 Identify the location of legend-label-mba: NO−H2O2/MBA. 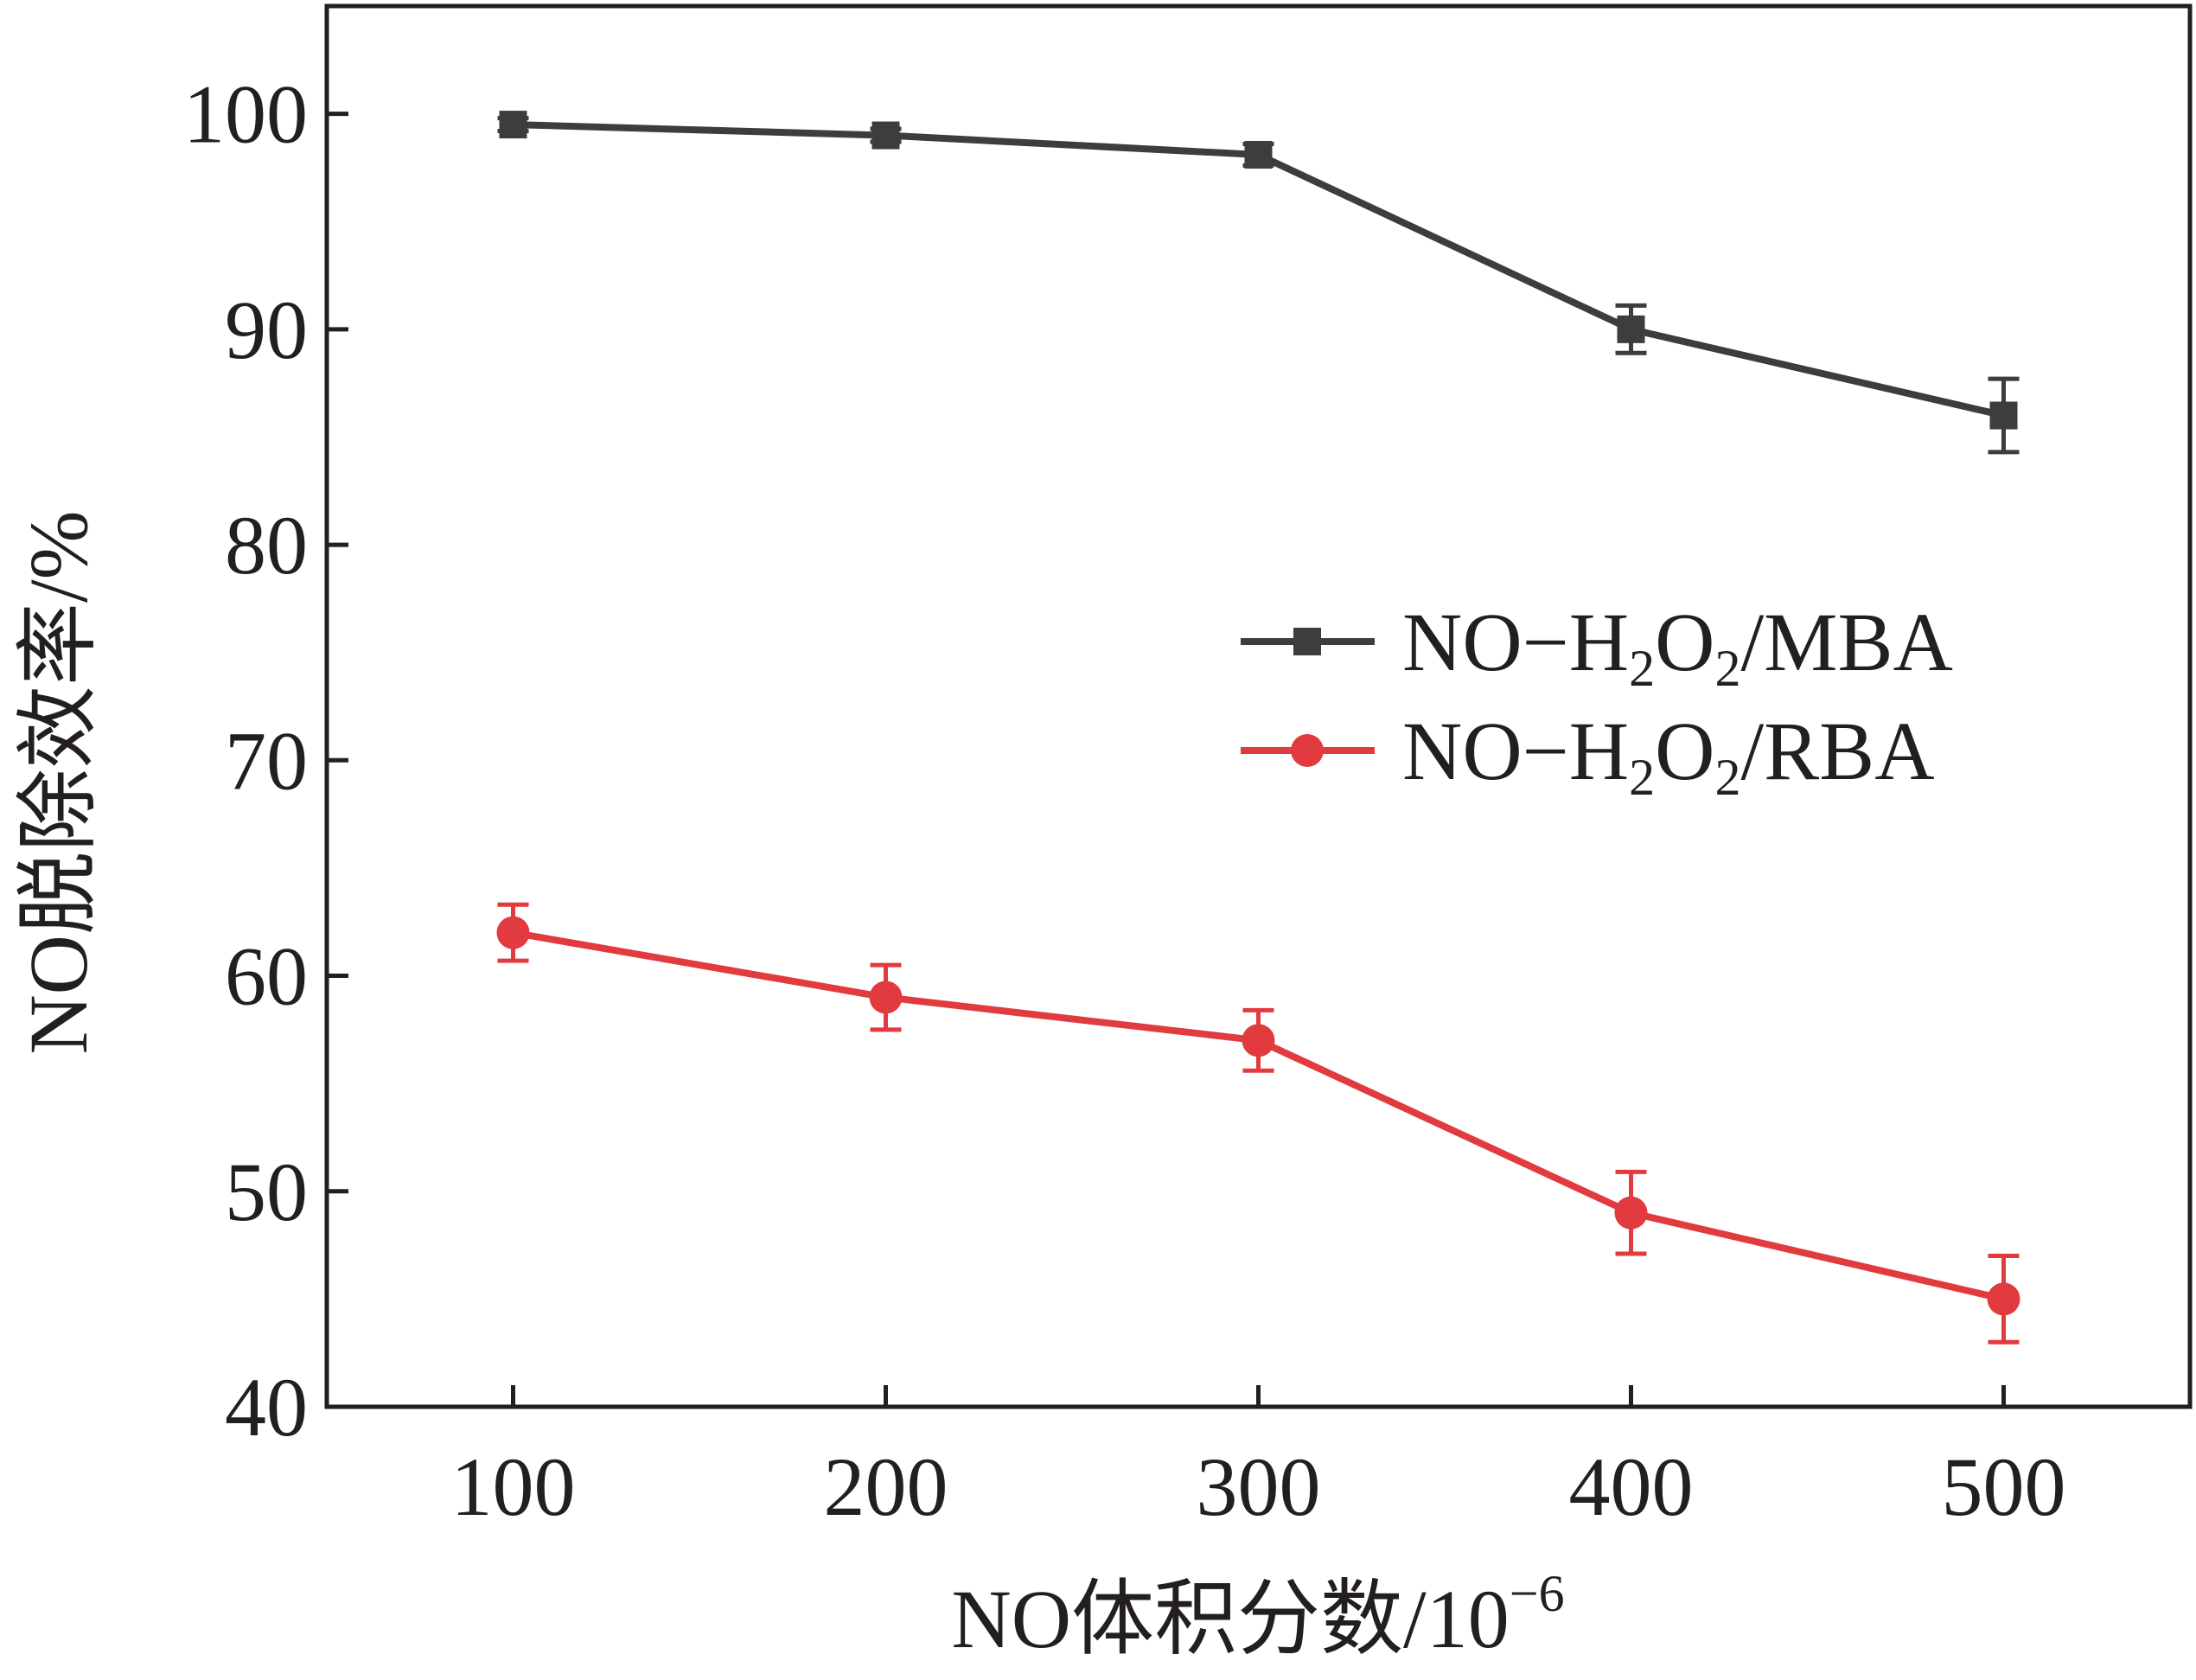
(1677, 646).